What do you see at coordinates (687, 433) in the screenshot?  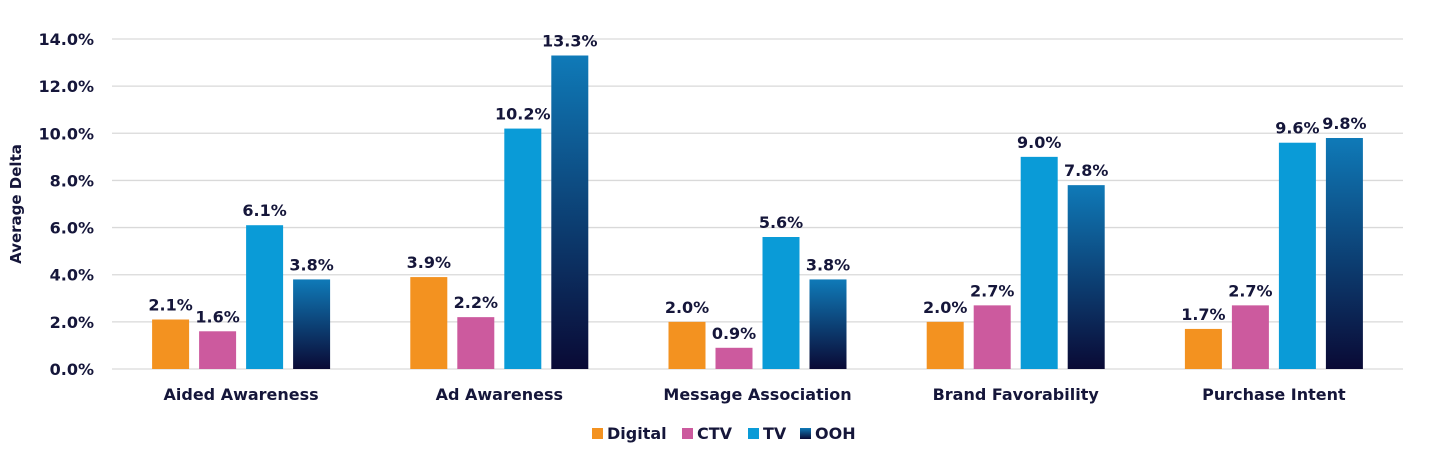 I see `legend-swatch-ctv` at bounding box center [687, 433].